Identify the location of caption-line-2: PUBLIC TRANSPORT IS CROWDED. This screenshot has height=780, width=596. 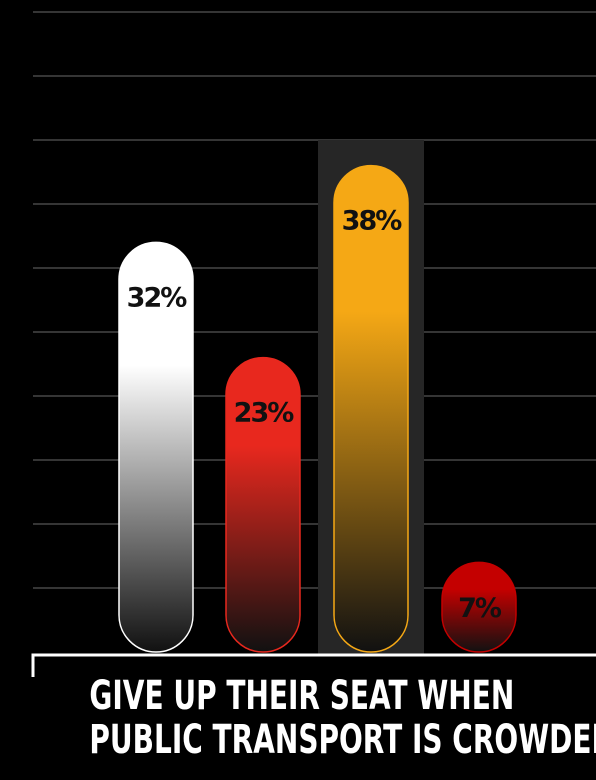
(342, 740).